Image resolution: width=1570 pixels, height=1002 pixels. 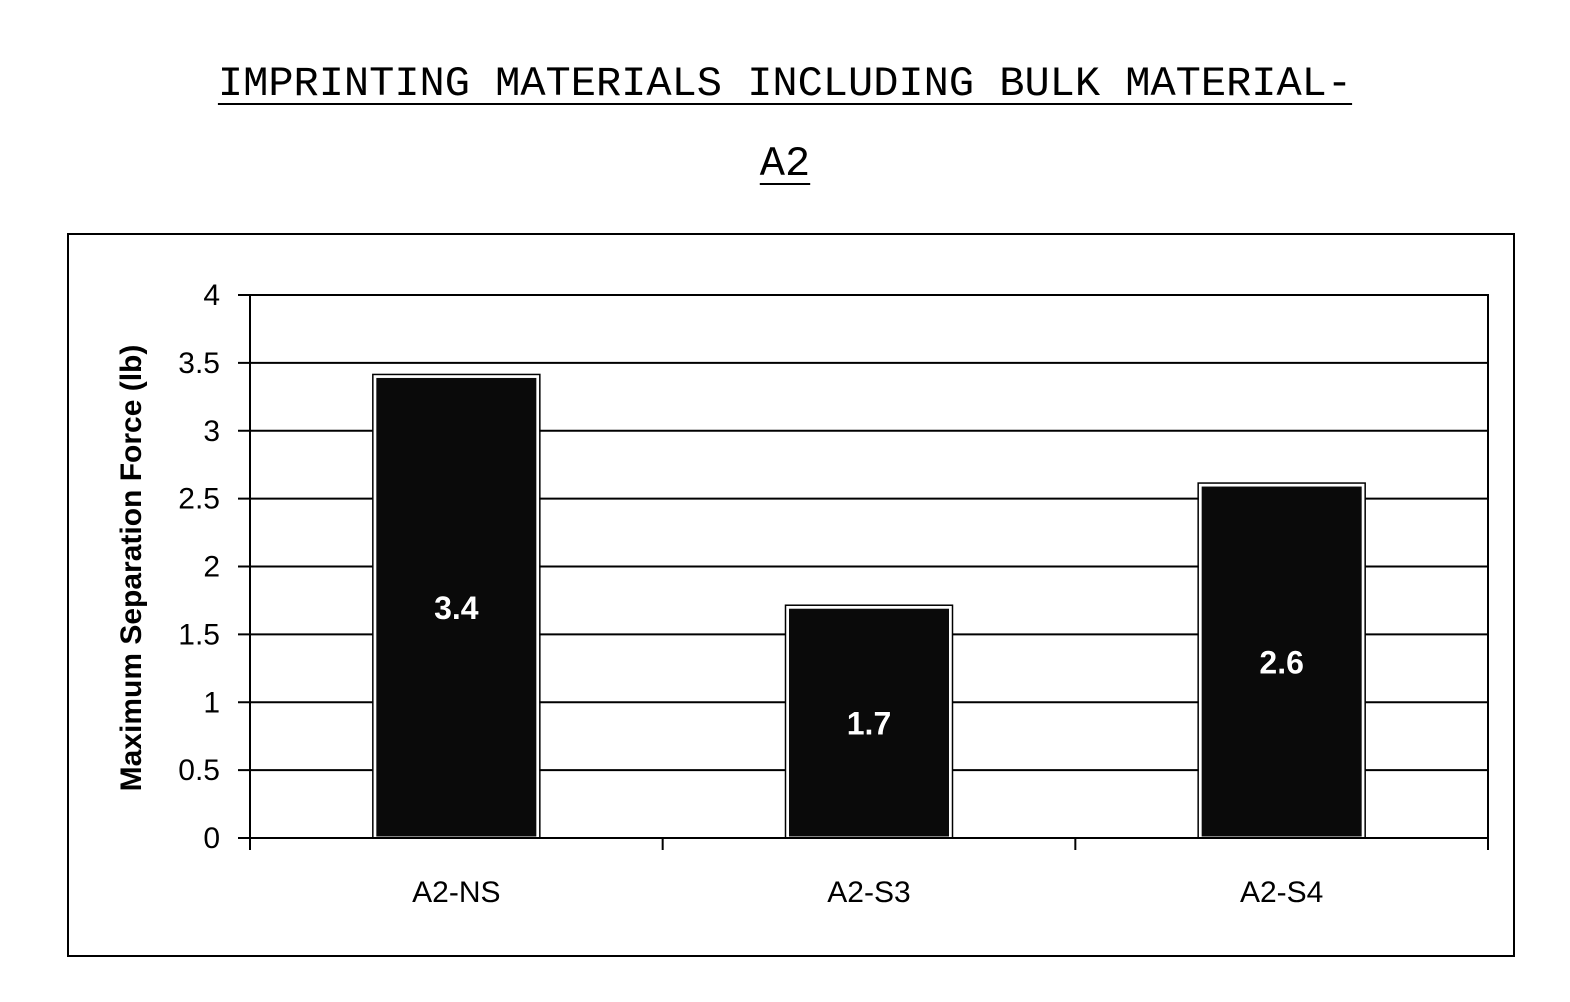 I want to click on y-tick-label: 0, so click(x=211, y=838).